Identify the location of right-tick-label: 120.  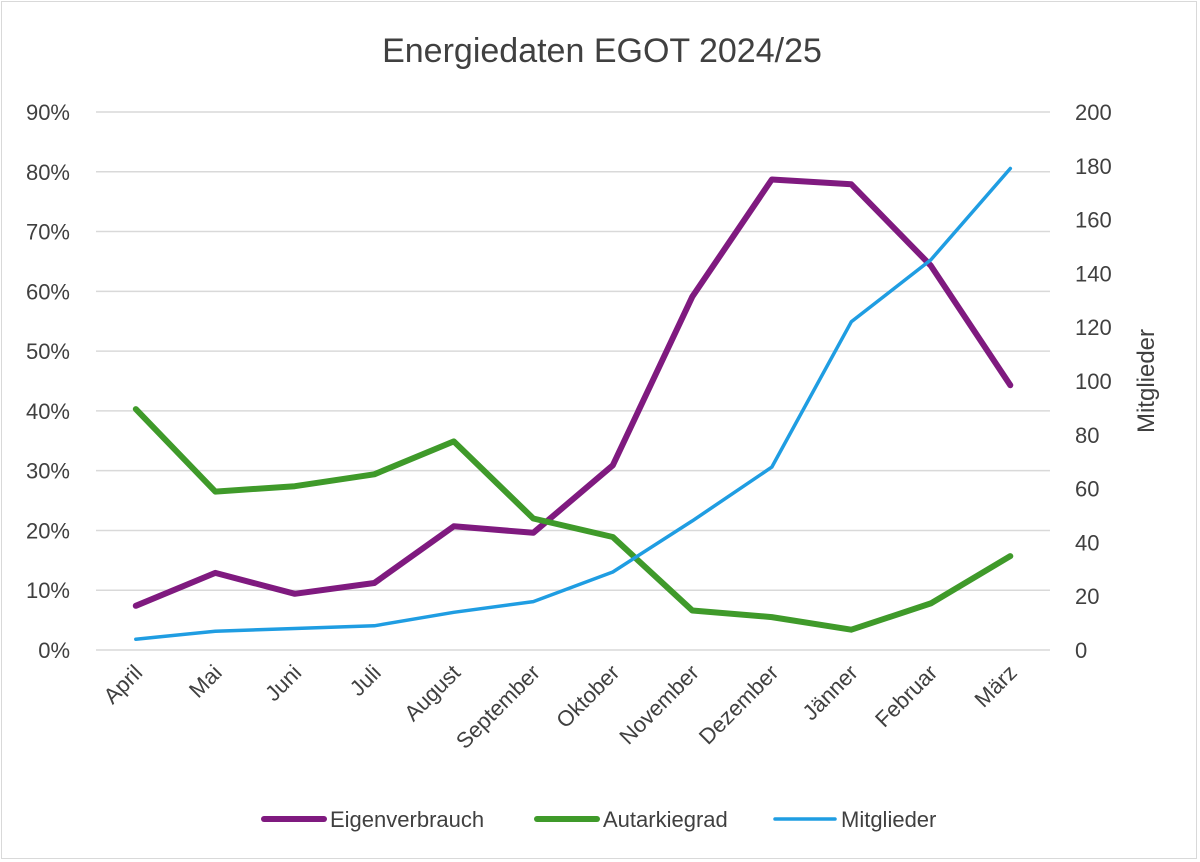
(1093, 327).